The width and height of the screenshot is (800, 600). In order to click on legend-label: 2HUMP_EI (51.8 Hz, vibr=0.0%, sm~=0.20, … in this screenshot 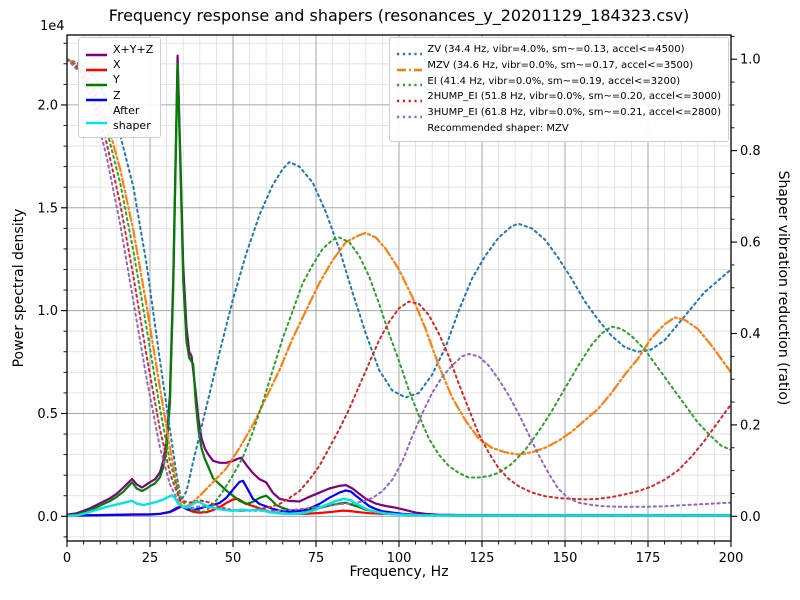, I will do `click(574, 97)`.